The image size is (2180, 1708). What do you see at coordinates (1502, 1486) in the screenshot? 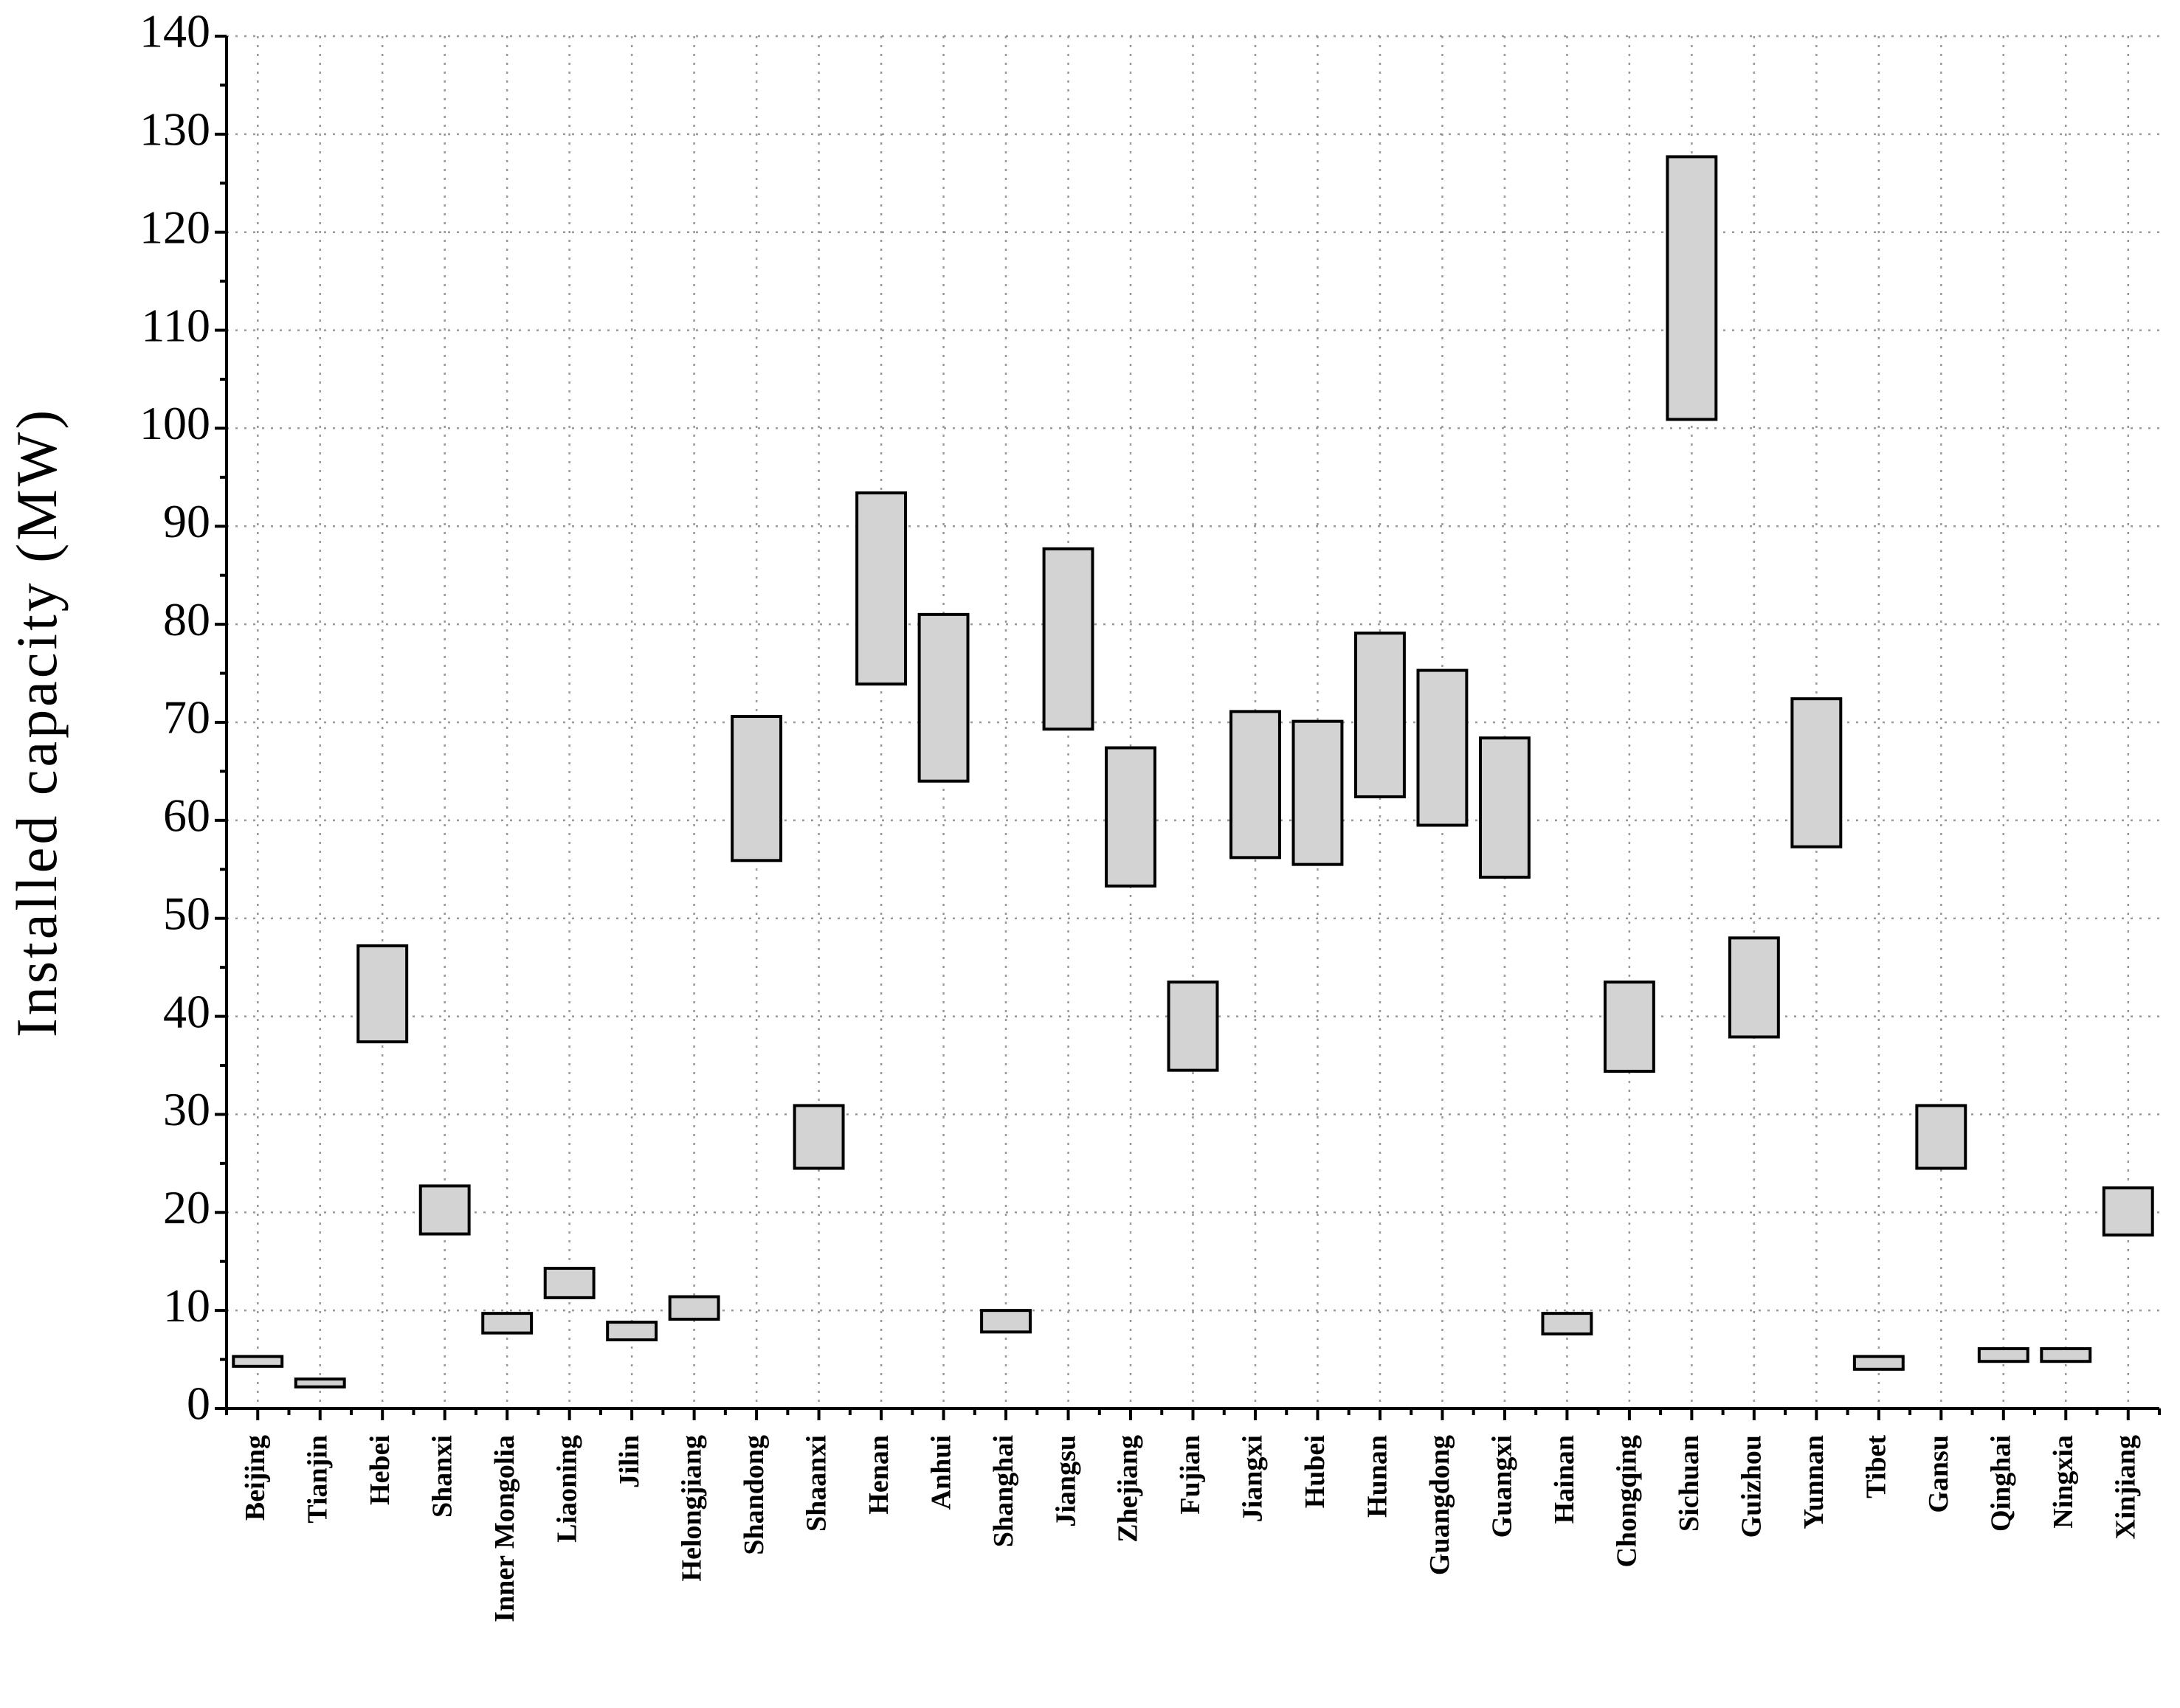
I see `x-tick-label: Guangxi` at bounding box center [1502, 1486].